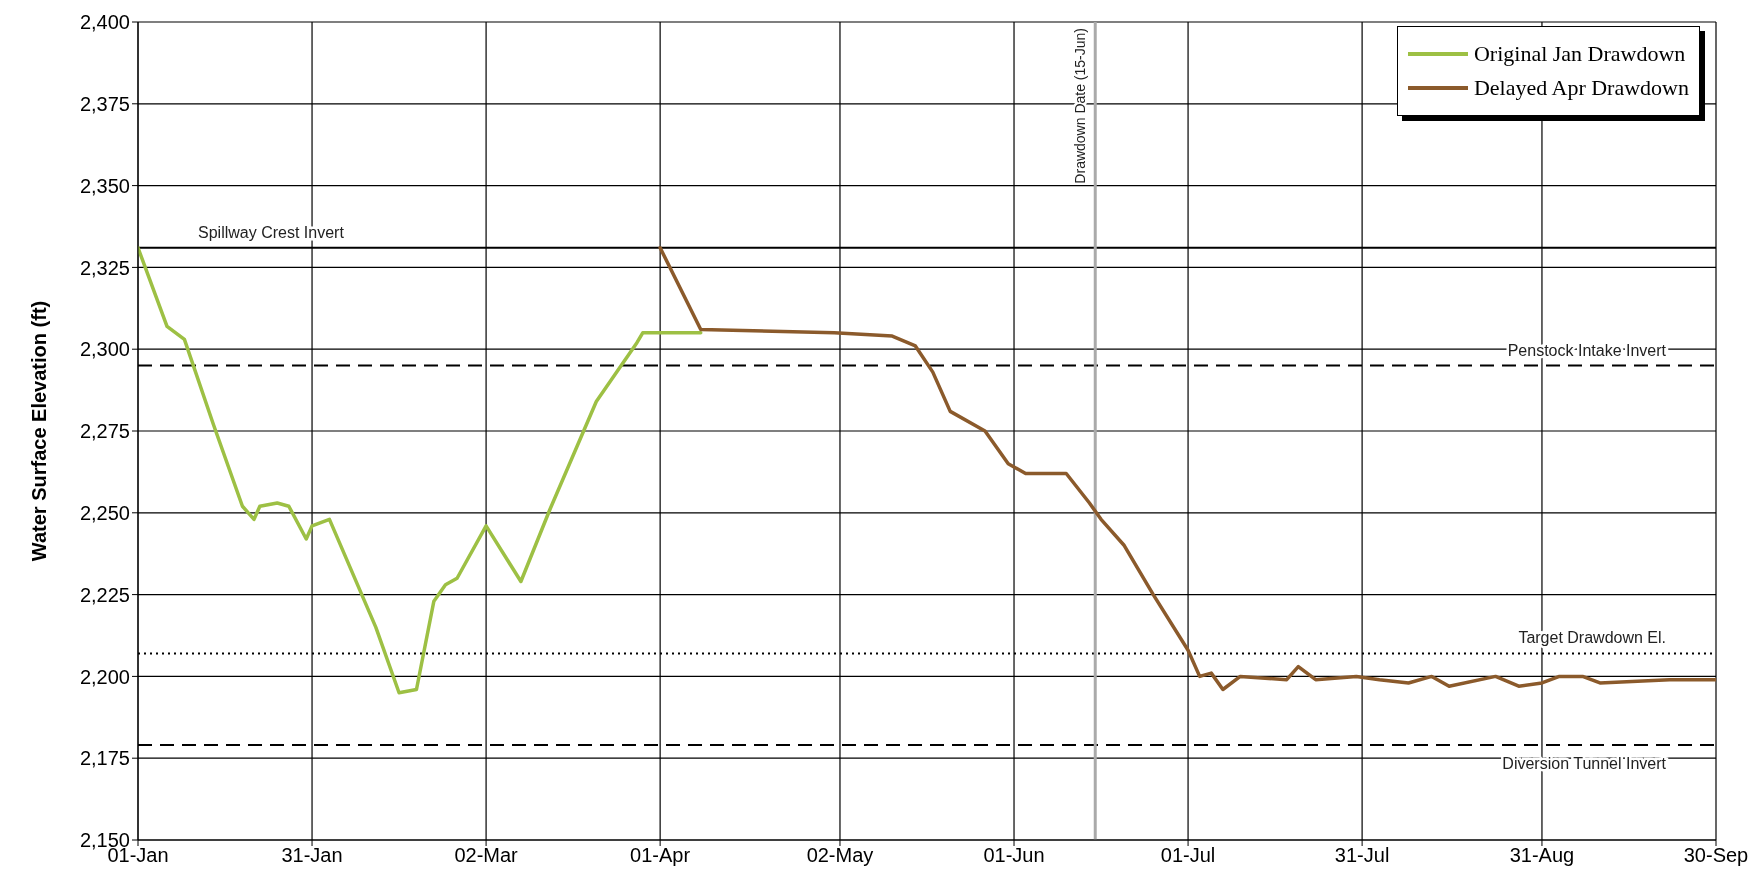  I want to click on x-tick-label: 31-Aug, so click(1542, 855).